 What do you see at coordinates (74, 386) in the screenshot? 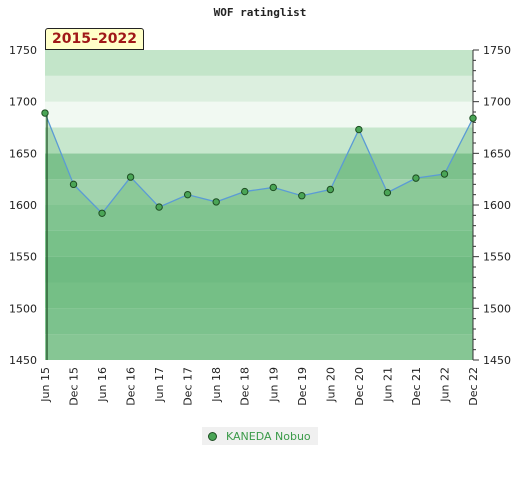
I see `x-tick-label: Dec 15` at bounding box center [74, 386].